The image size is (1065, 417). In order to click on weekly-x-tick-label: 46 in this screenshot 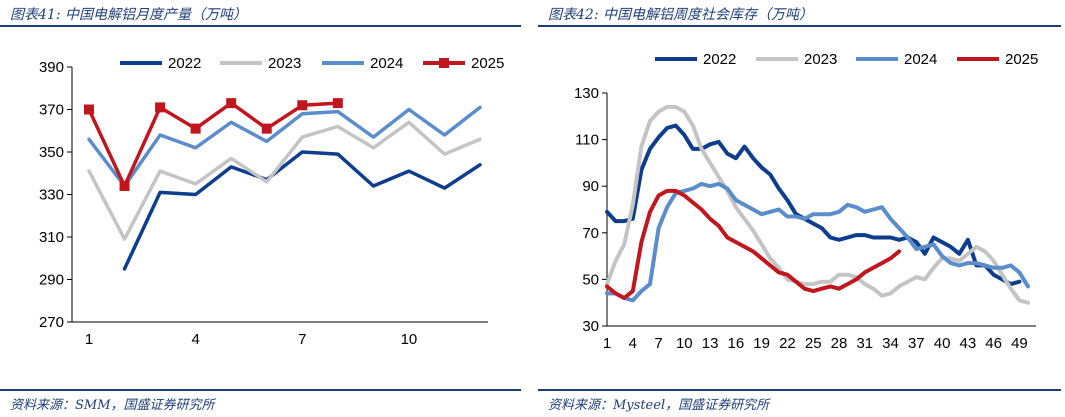, I will do `click(993, 343)`.